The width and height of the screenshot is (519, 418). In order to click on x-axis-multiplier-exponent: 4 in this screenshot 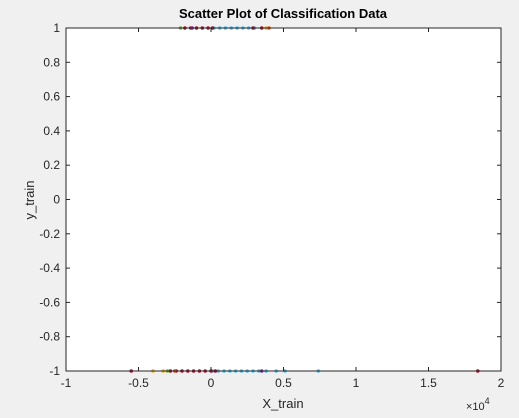, I will do `click(487, 401)`.